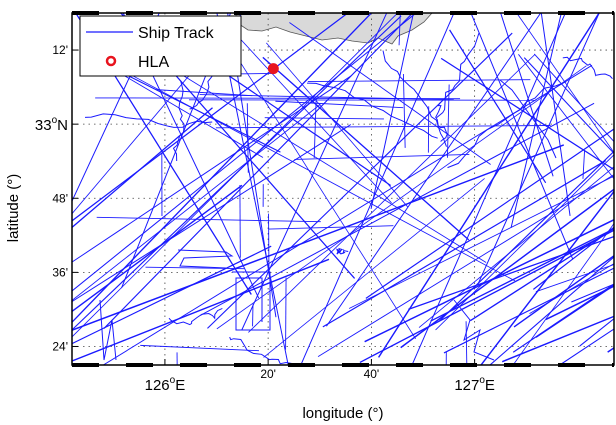  I want to click on y-axis: 12' 33oN 48' 36' 24', so click(56, 198).